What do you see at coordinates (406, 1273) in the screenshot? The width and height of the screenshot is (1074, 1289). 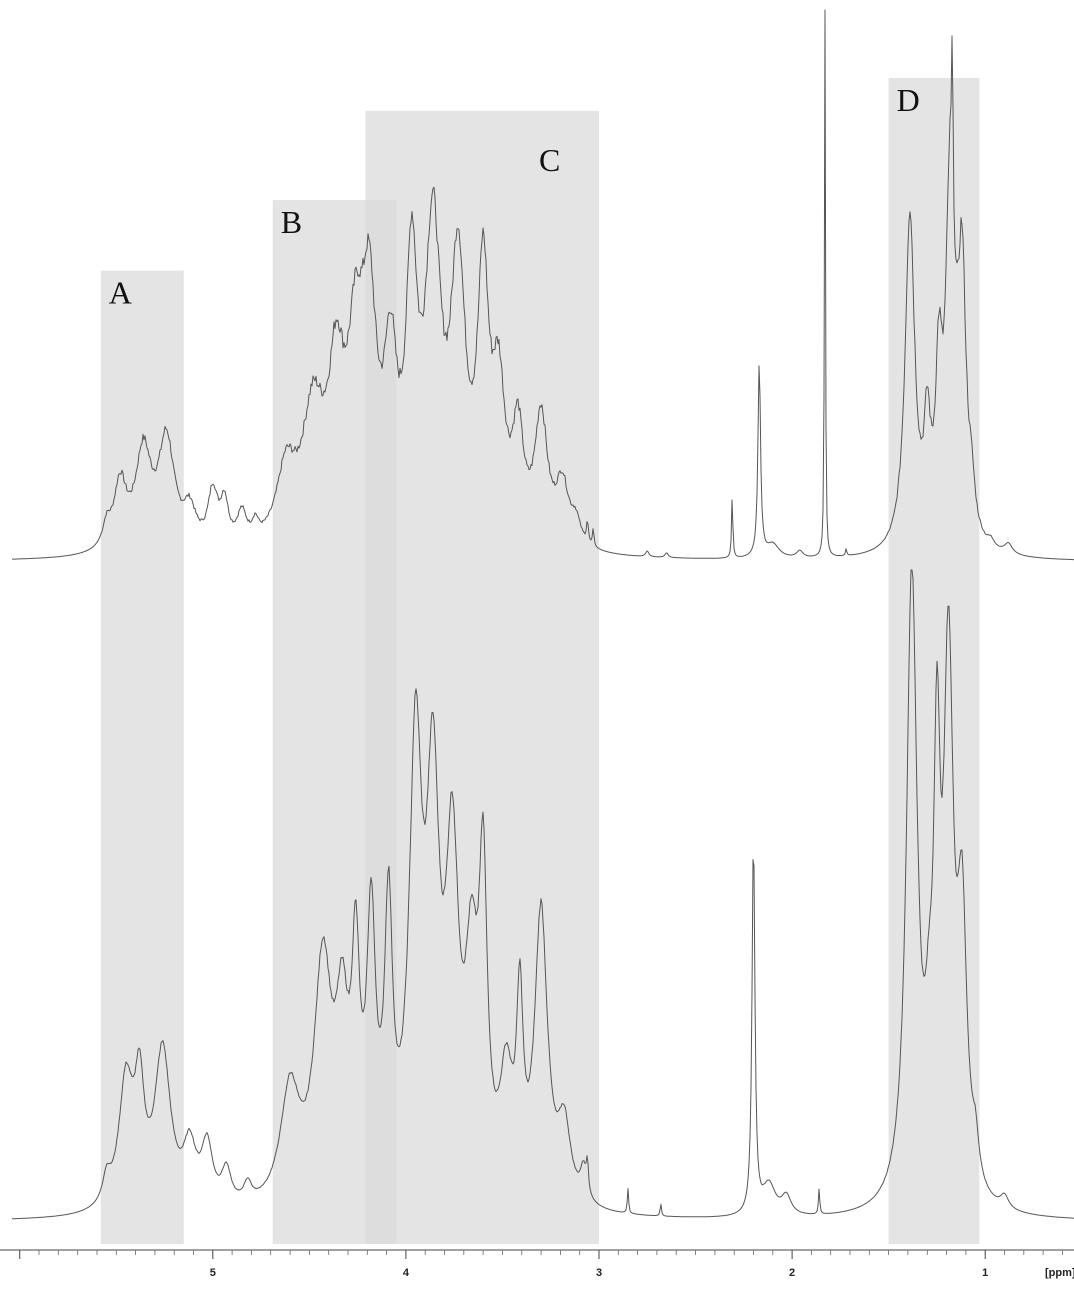 I see `x-tick-label: 4` at bounding box center [406, 1273].